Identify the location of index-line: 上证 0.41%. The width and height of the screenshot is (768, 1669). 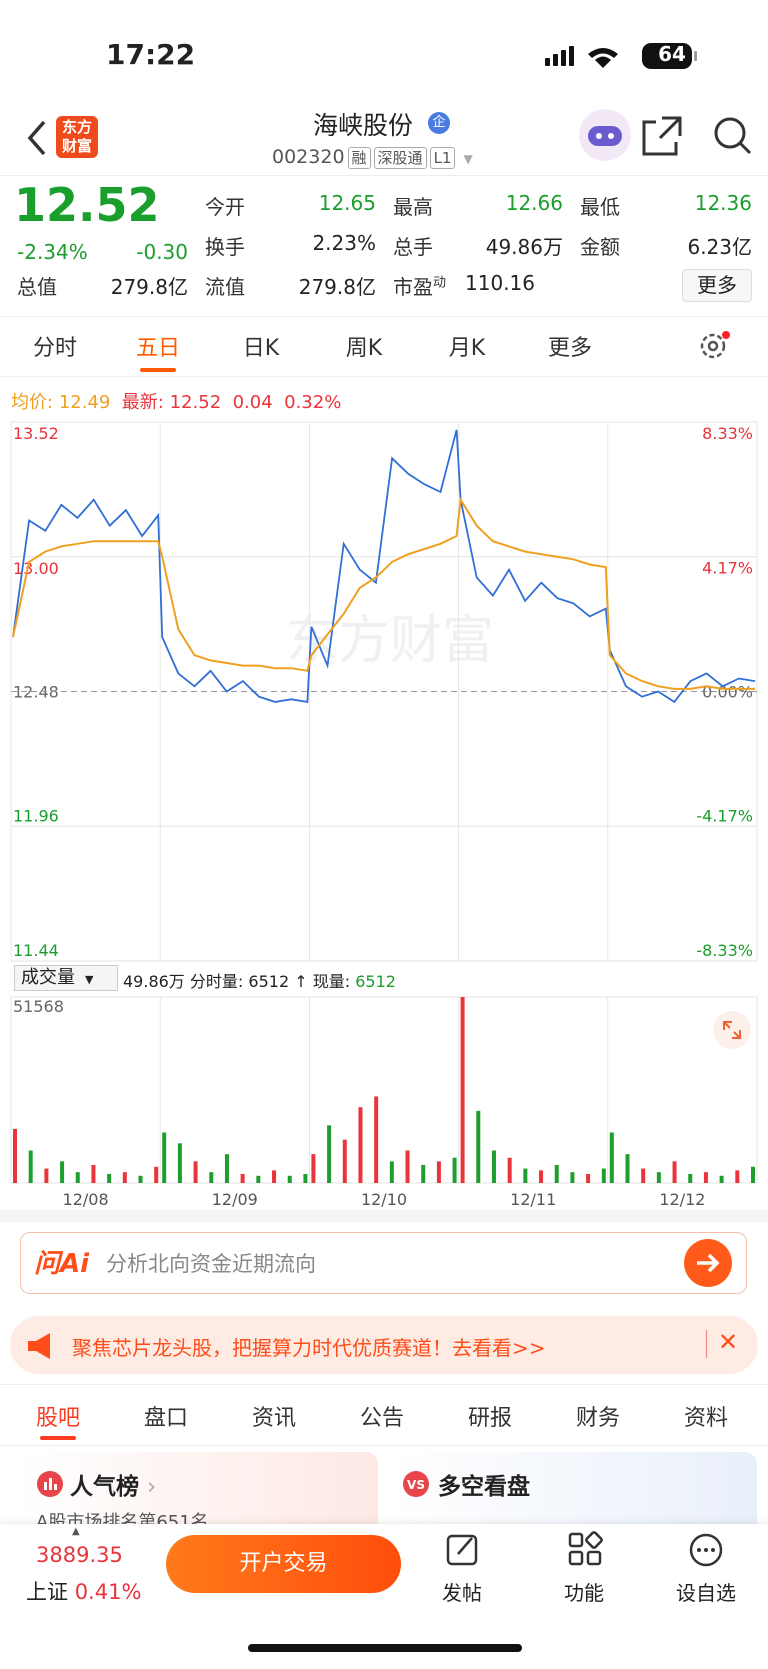
(83, 1591).